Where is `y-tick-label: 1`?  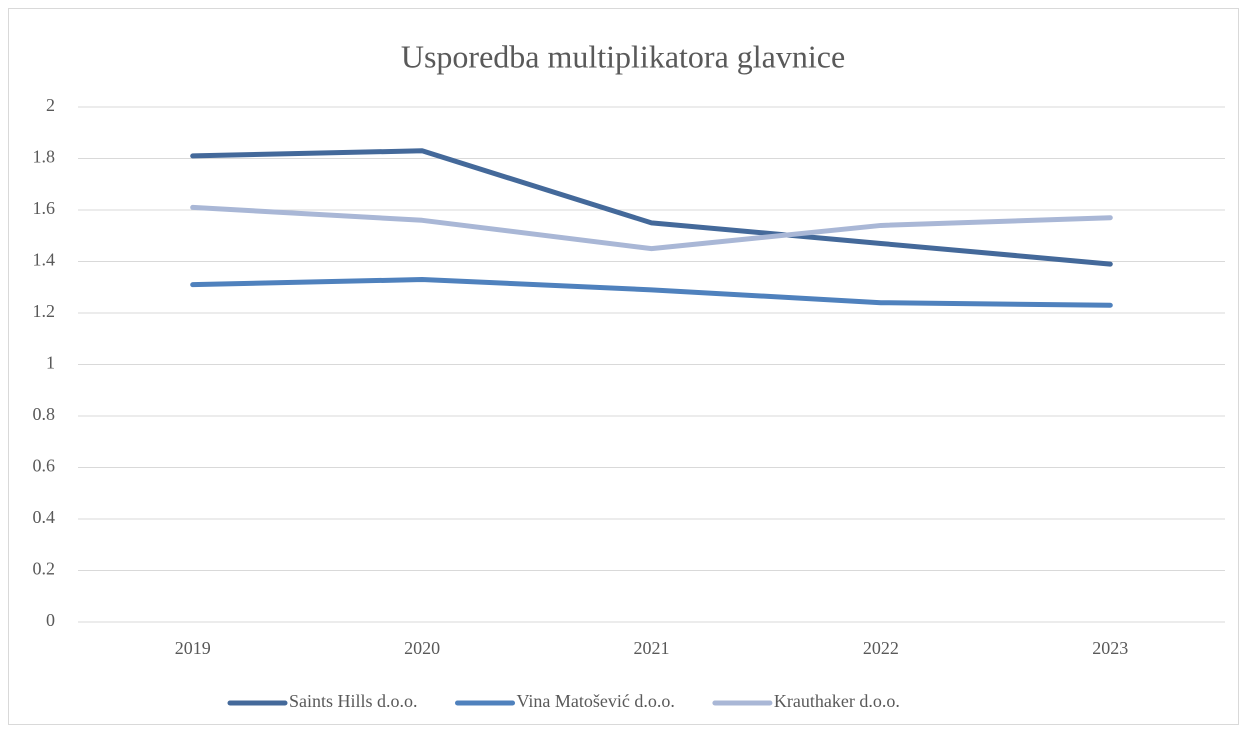 y-tick-label: 1 is located at coordinates (50, 363).